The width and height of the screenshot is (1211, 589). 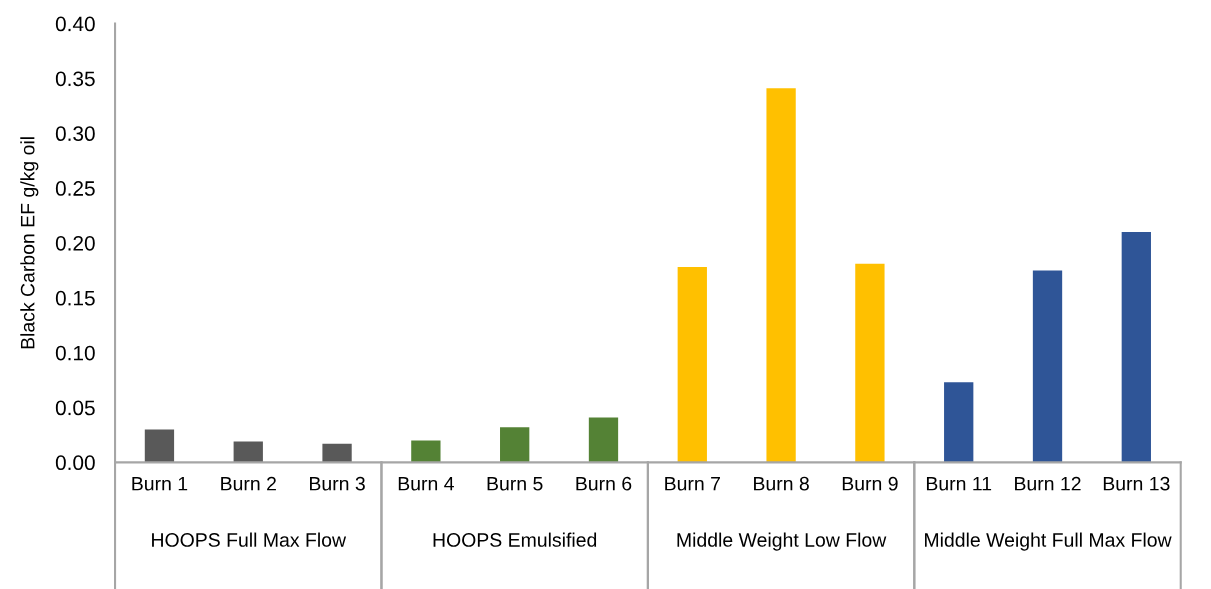 What do you see at coordinates (426, 483) in the screenshot?
I see `x-tick-label: Burn 4` at bounding box center [426, 483].